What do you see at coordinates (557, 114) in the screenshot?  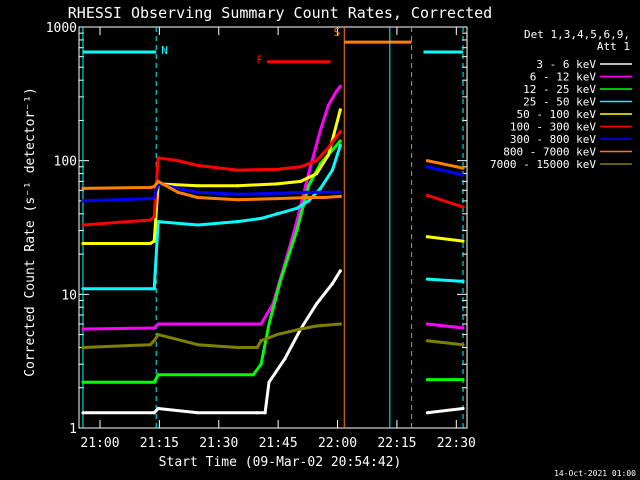 I see `legend-label: 50 - 100 keV` at bounding box center [557, 114].